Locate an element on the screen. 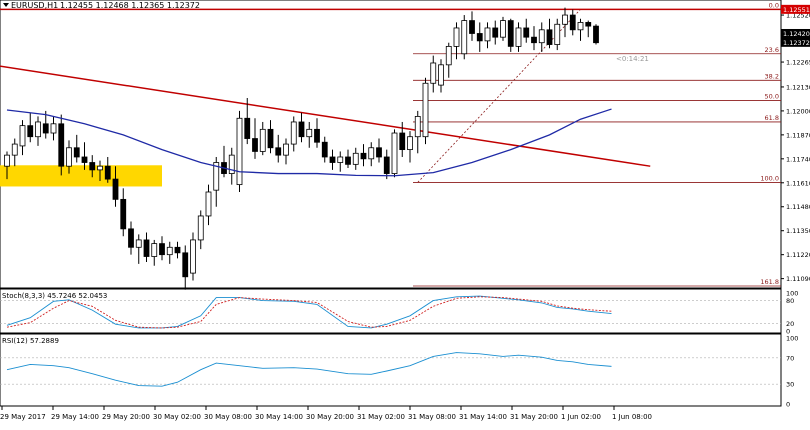 The image size is (810, 430). time-tick-label: 31 May 14:00 is located at coordinates (483, 417).